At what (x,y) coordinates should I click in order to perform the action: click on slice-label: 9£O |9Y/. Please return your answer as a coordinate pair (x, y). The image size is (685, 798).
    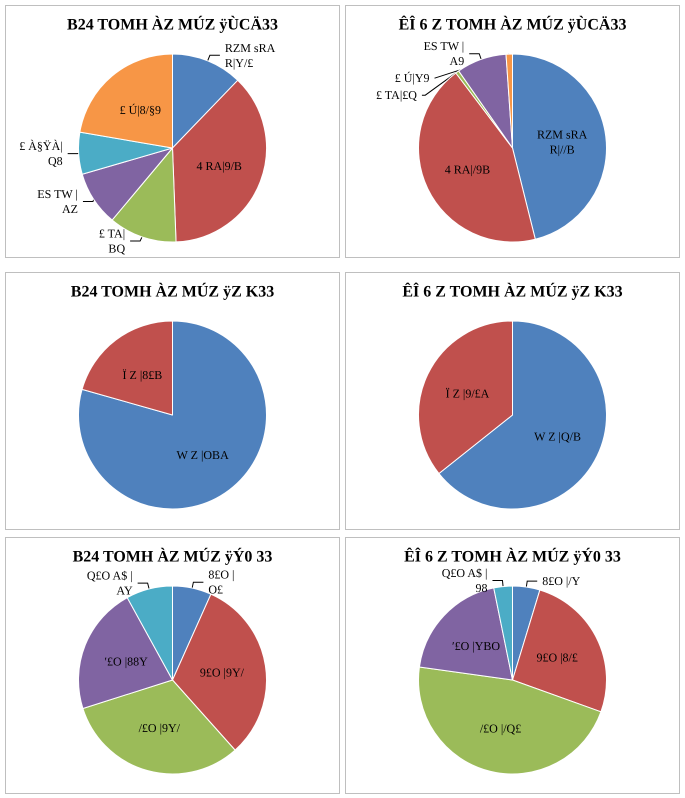
    Looking at the image, I should click on (222, 672).